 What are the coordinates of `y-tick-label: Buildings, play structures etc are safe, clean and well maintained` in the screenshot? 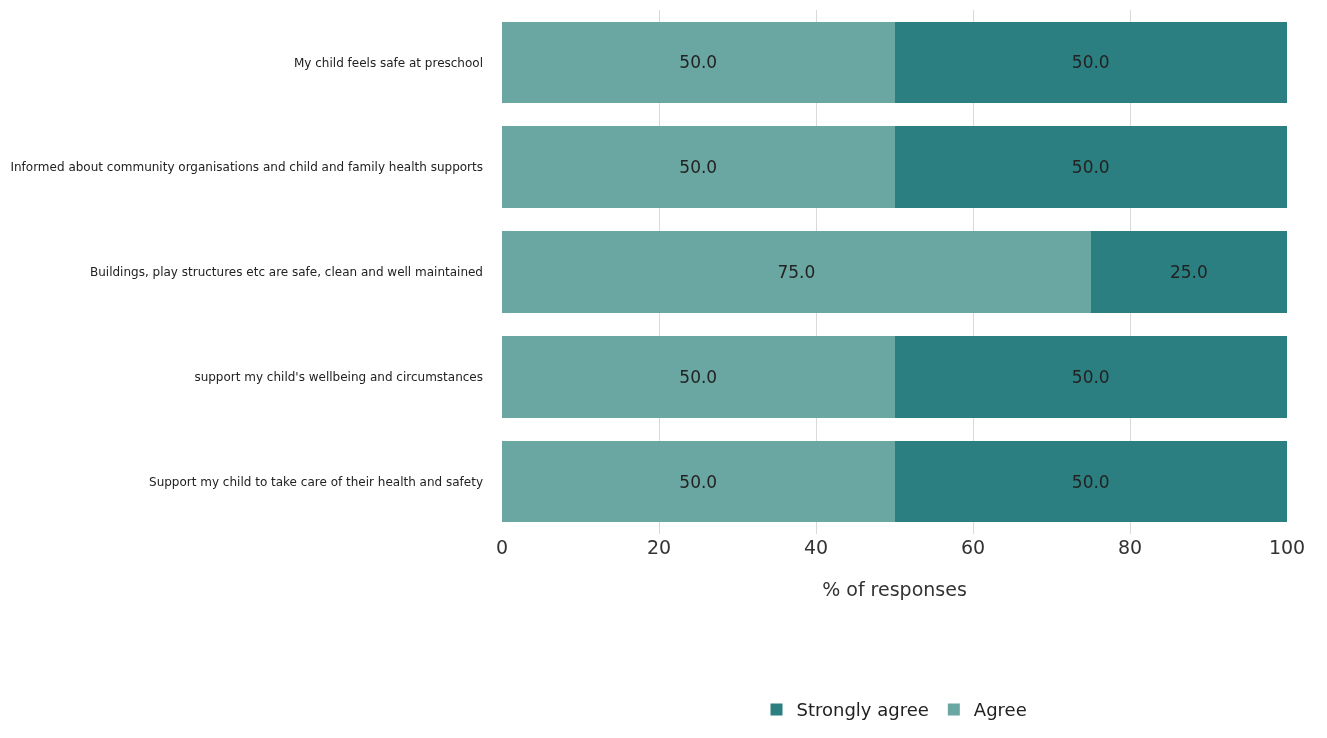 It's located at (286, 272).